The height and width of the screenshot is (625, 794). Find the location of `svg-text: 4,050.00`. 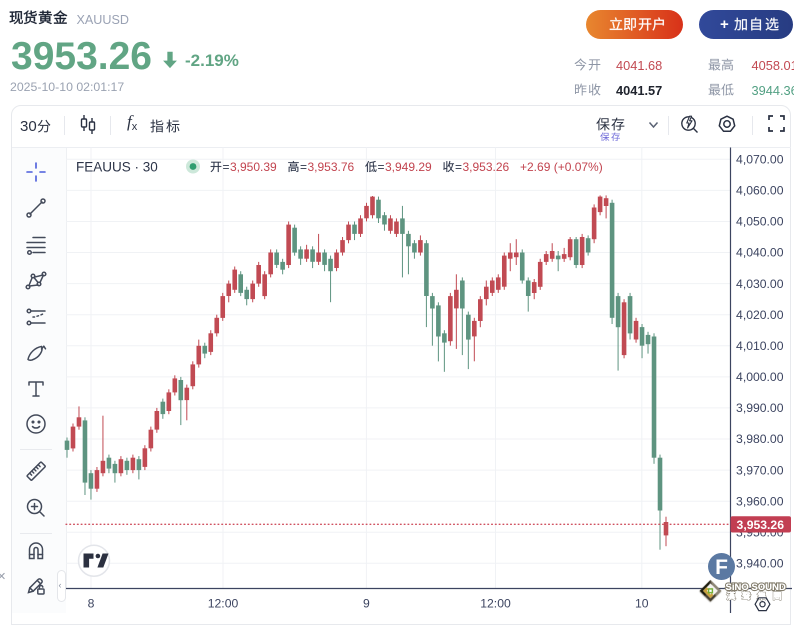

svg-text: 4,050.00 is located at coordinates (760, 222).